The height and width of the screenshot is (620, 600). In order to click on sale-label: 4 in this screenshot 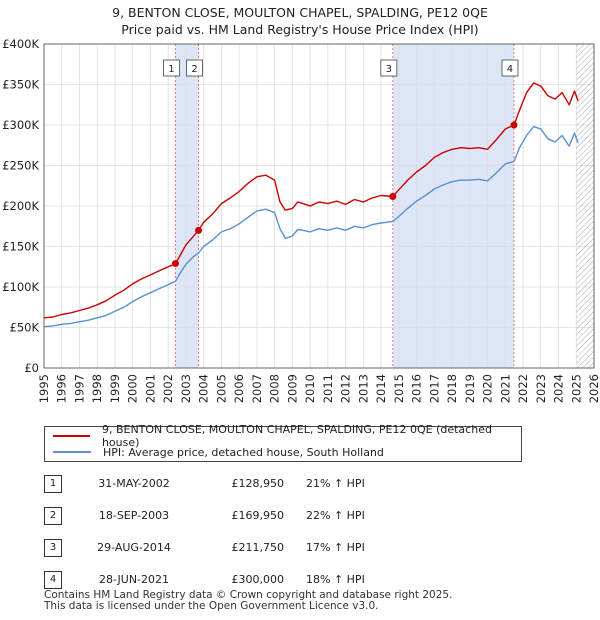, I will do `click(510, 69)`.